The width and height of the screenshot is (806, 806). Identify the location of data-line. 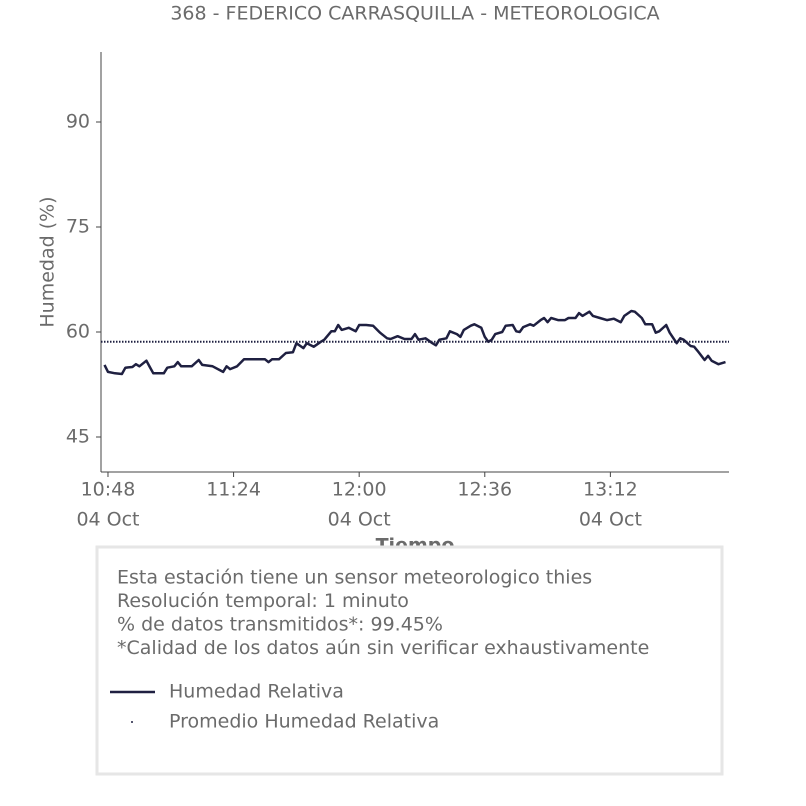
(414, 342).